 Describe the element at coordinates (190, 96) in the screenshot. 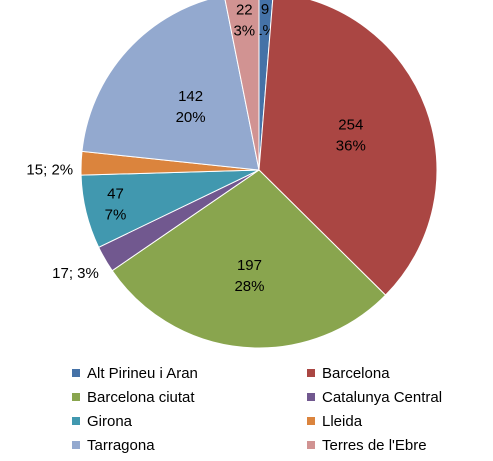

I see `data-label: 142` at that location.